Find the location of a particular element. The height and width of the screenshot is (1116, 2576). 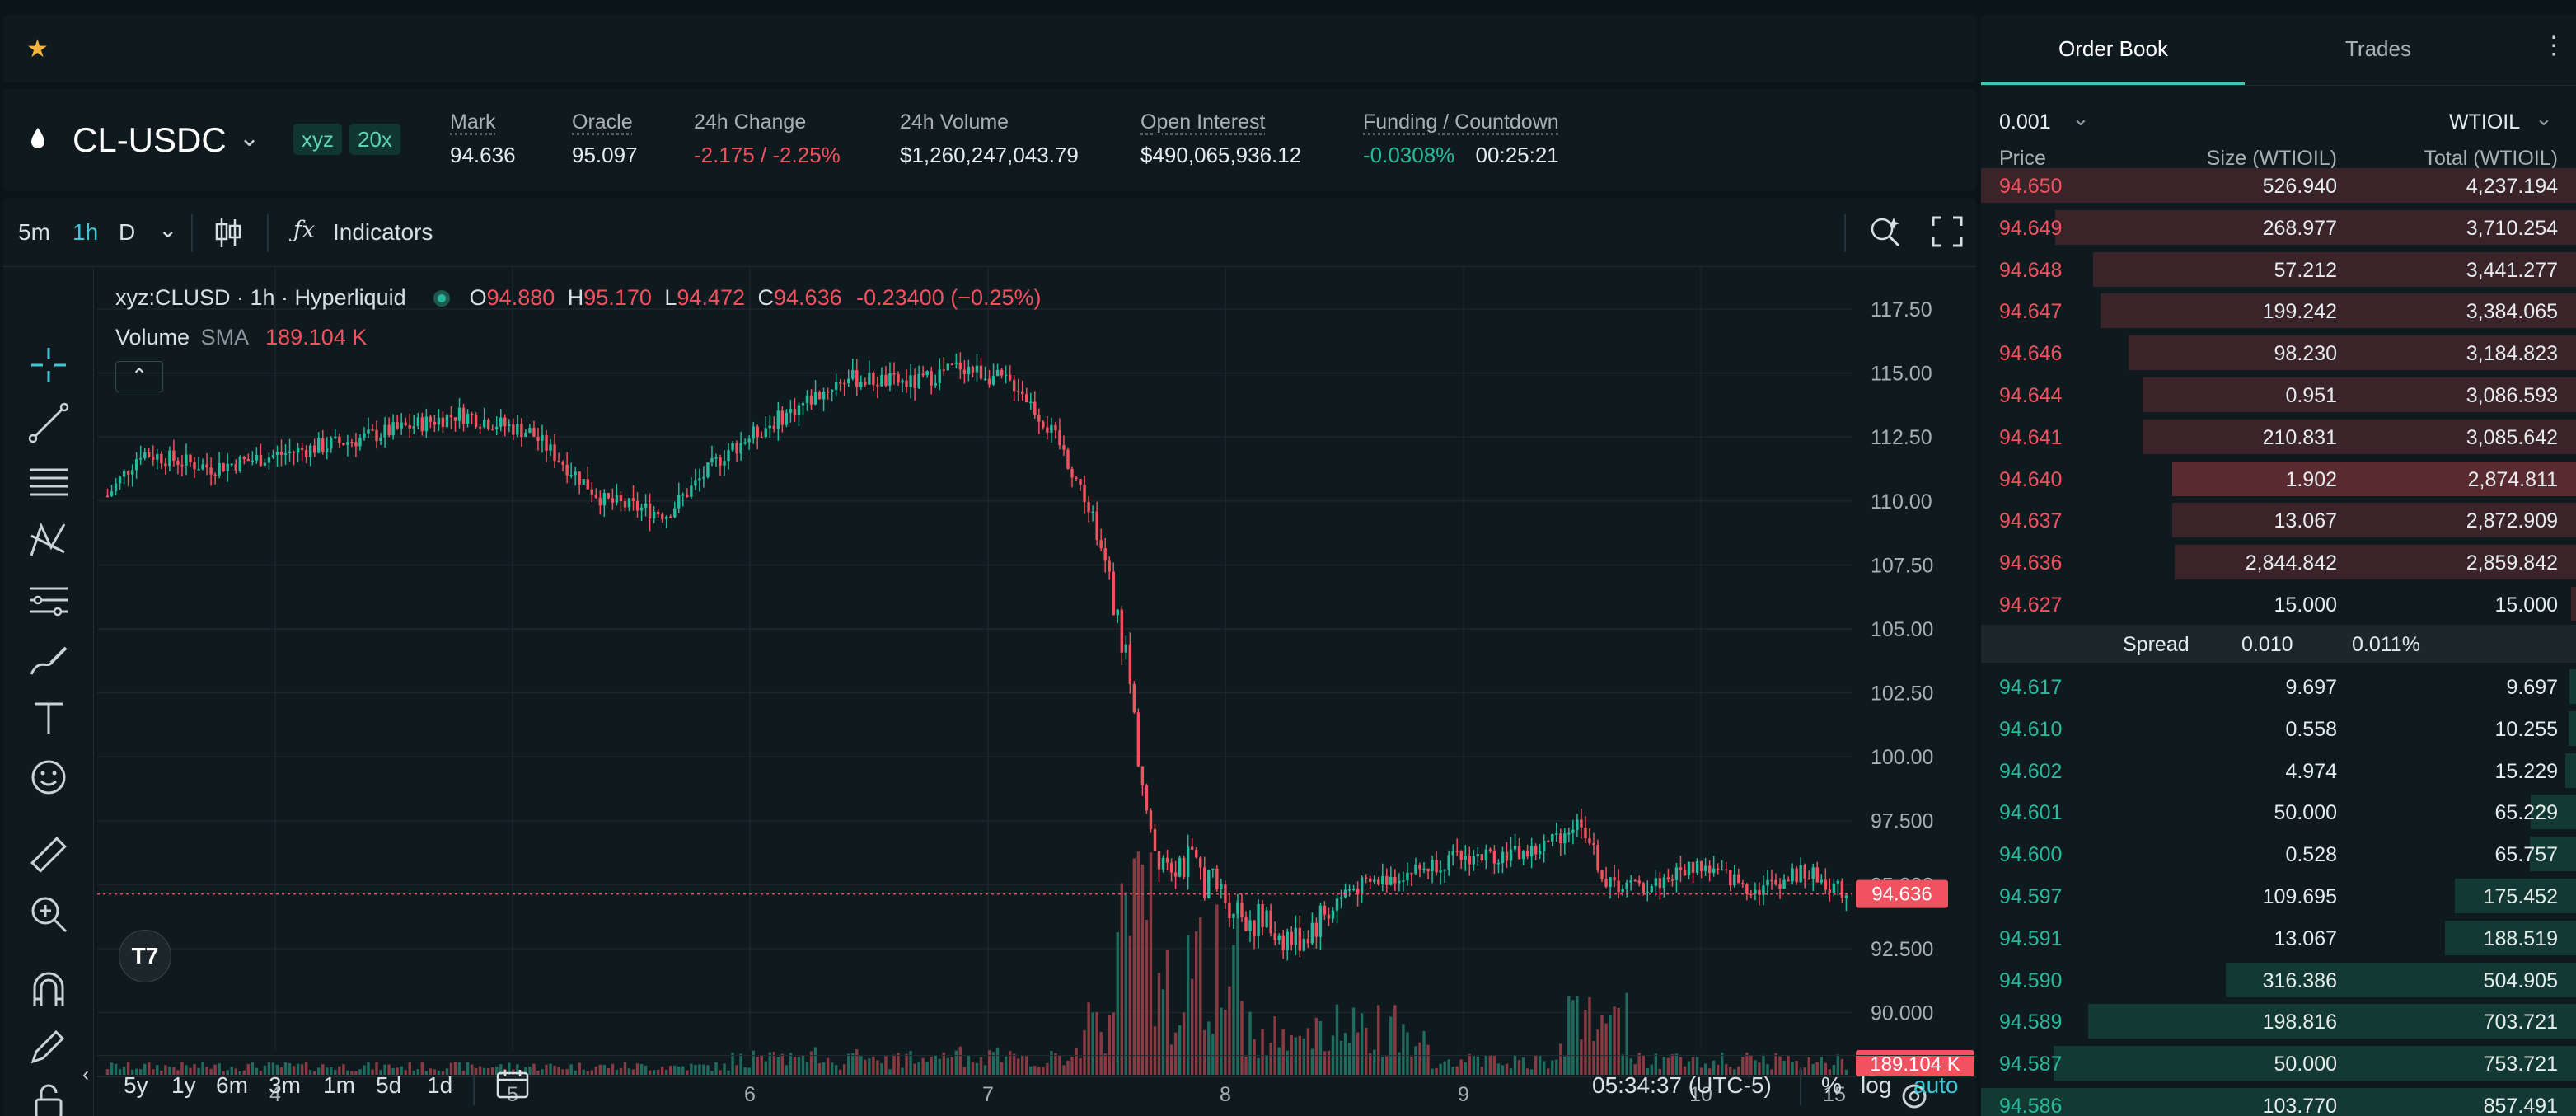

log-scale-toggle: log is located at coordinates (1876, 1085).